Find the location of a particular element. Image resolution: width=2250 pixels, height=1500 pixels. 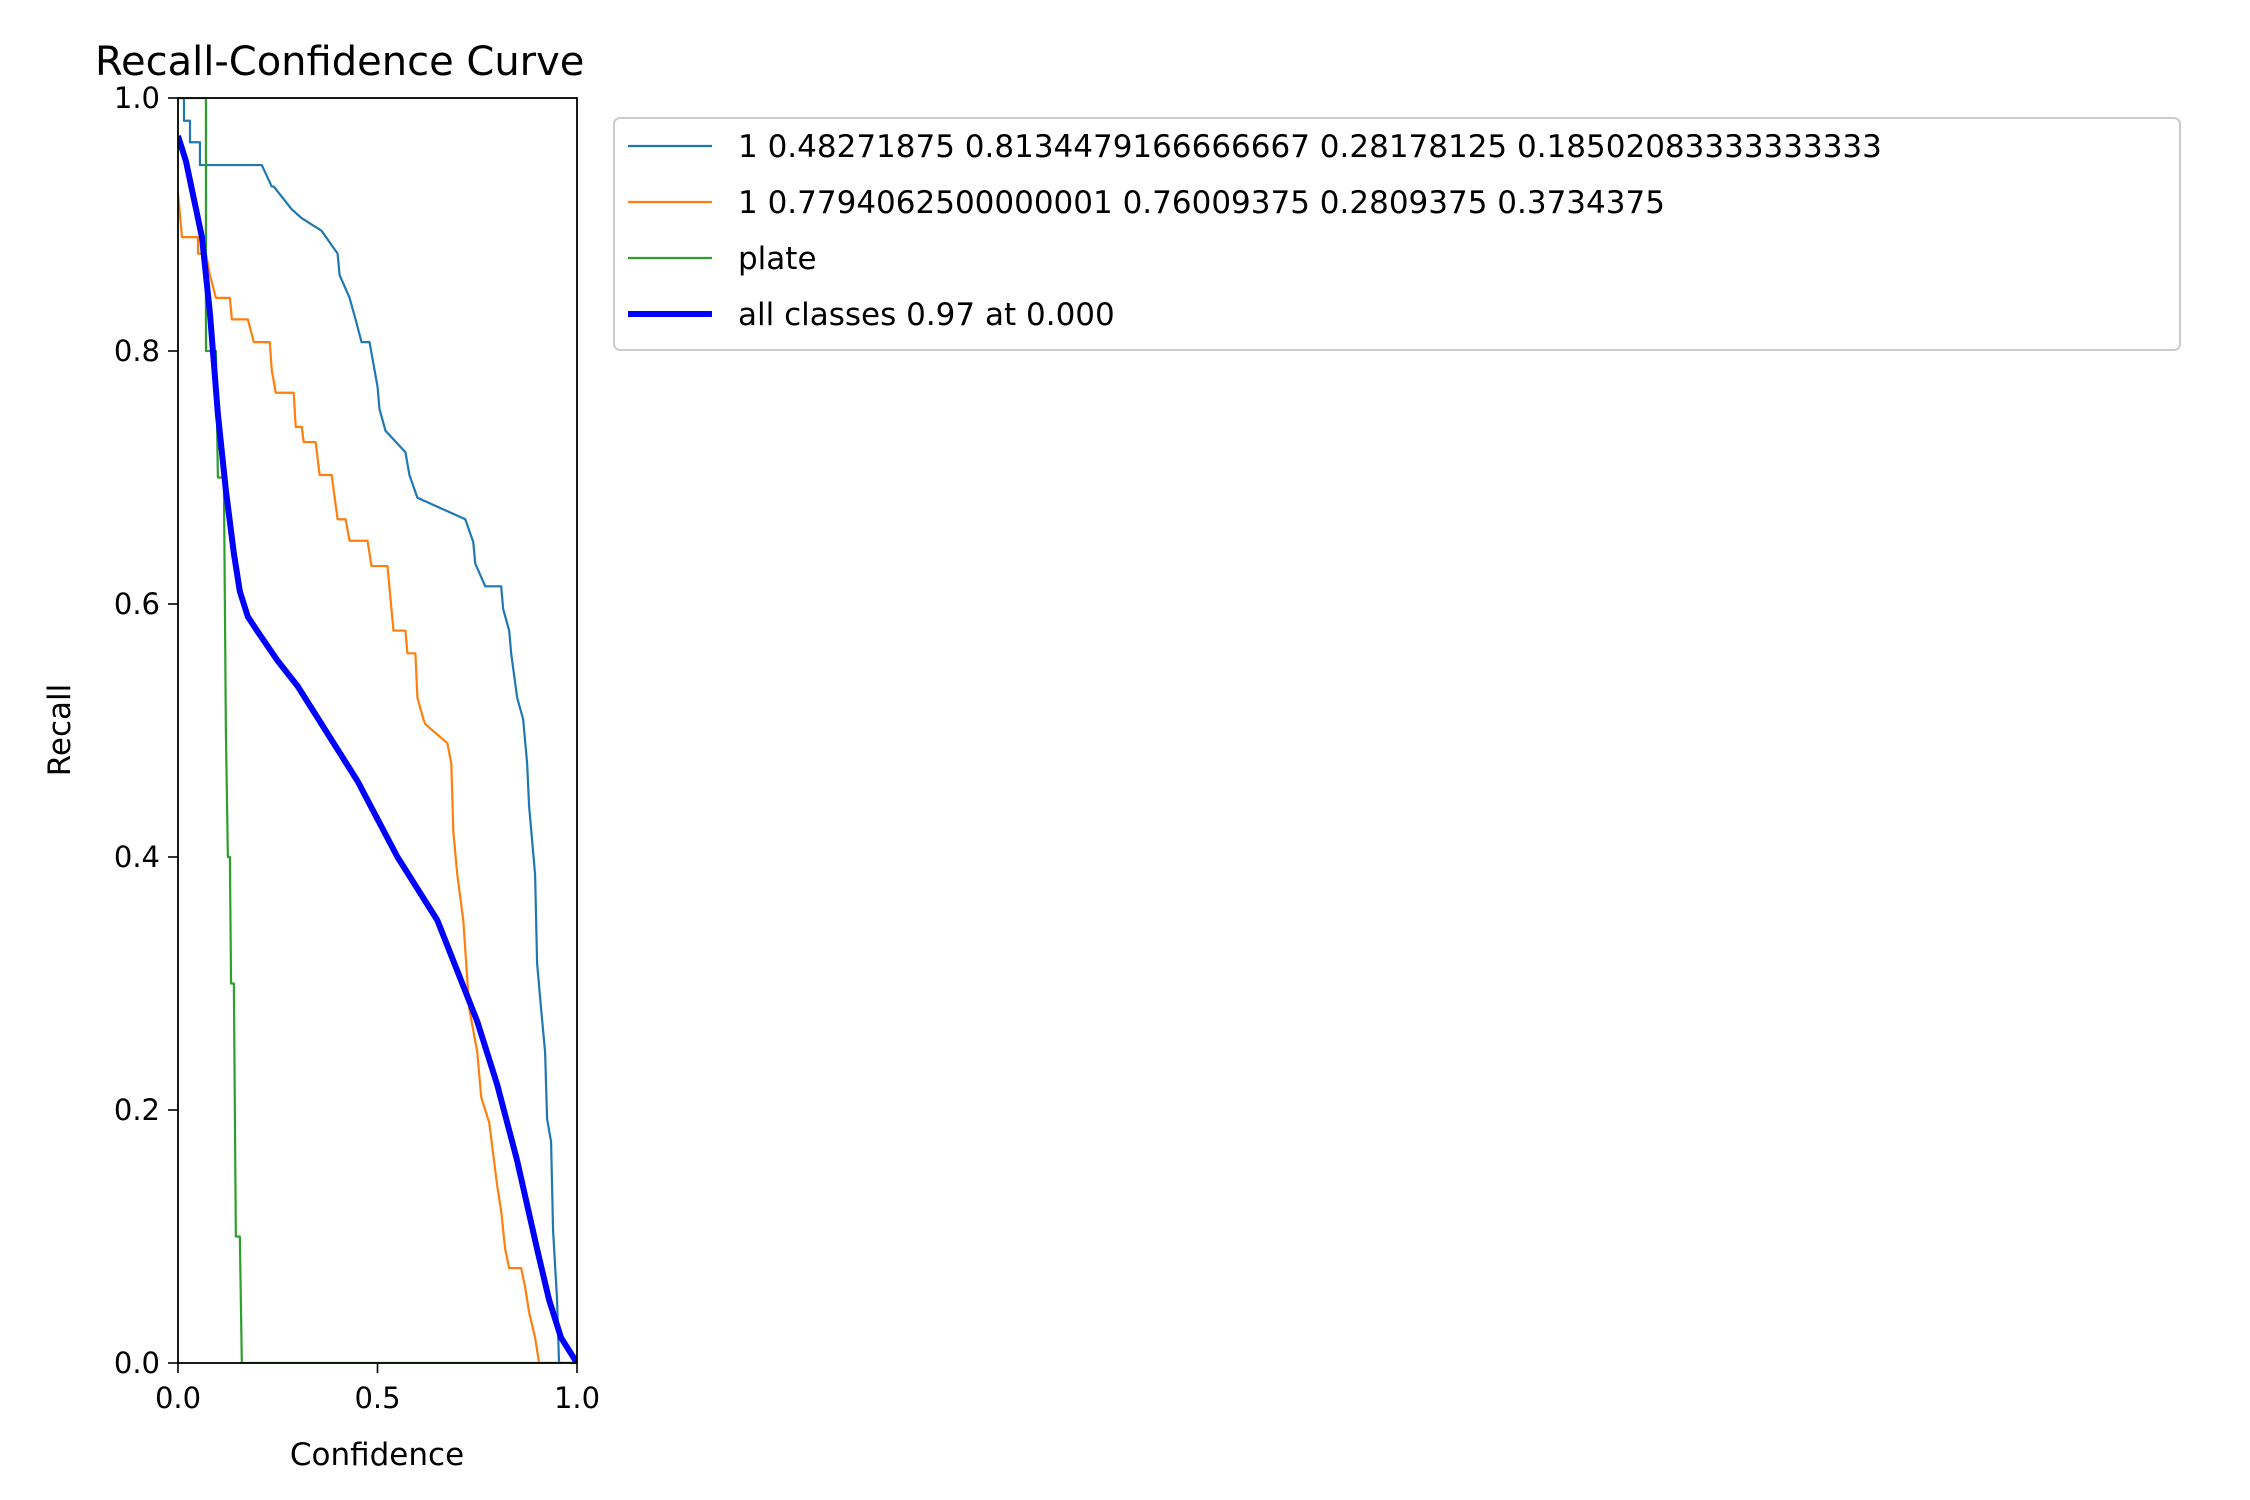

x-axis-label: Confidence is located at coordinates (377, 1455).